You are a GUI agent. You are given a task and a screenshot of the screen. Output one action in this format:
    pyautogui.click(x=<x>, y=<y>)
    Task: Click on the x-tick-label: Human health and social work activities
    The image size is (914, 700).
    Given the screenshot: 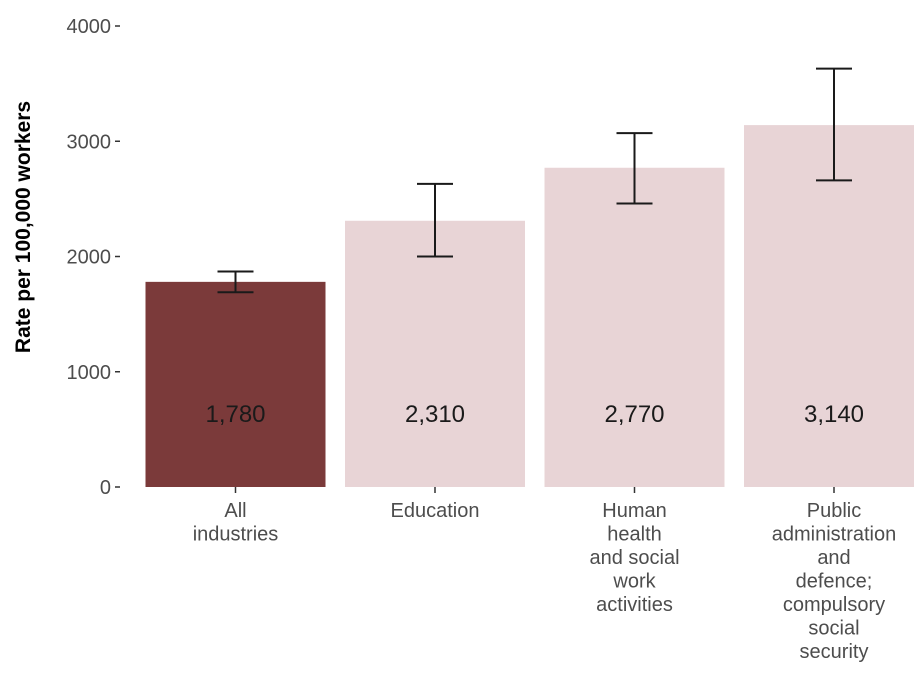 What is the action you would take?
    pyautogui.click(x=634, y=558)
    